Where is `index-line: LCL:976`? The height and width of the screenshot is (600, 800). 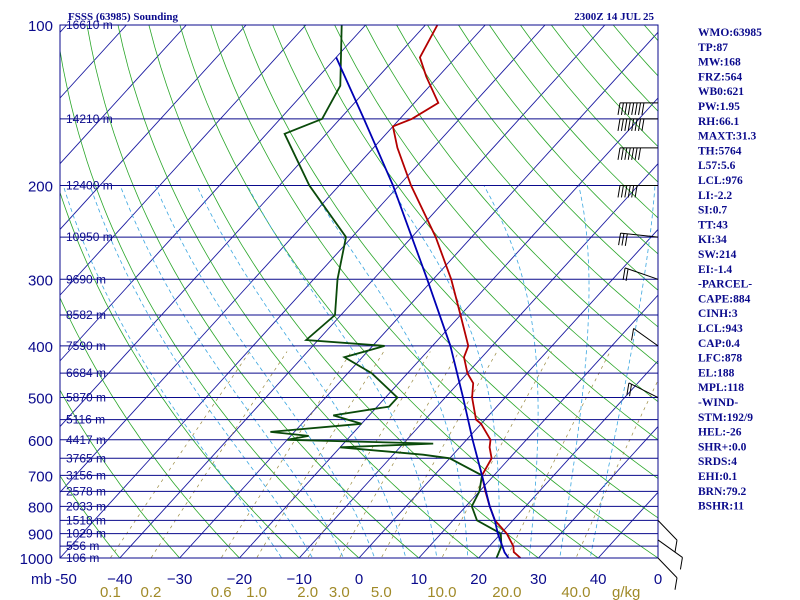
index-line: LCL:976 is located at coordinates (720, 181).